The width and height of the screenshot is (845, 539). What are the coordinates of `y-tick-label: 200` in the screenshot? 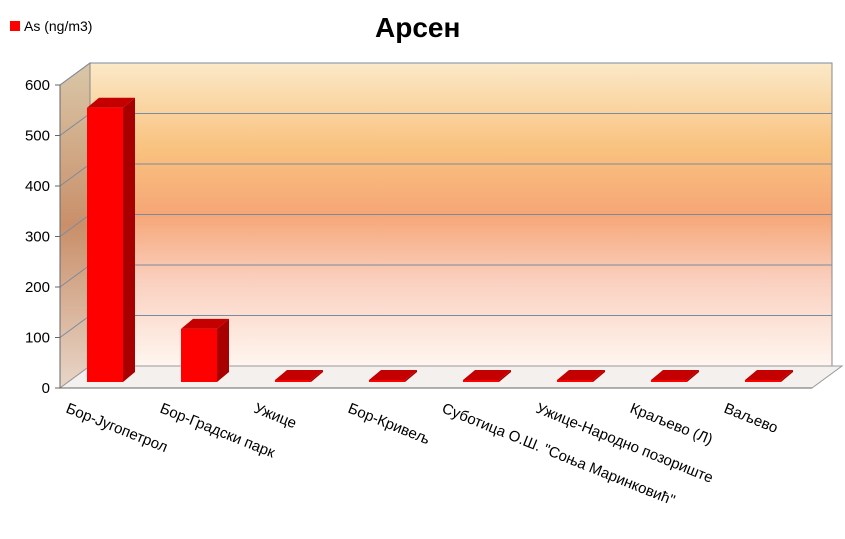 It's located at (37, 287).